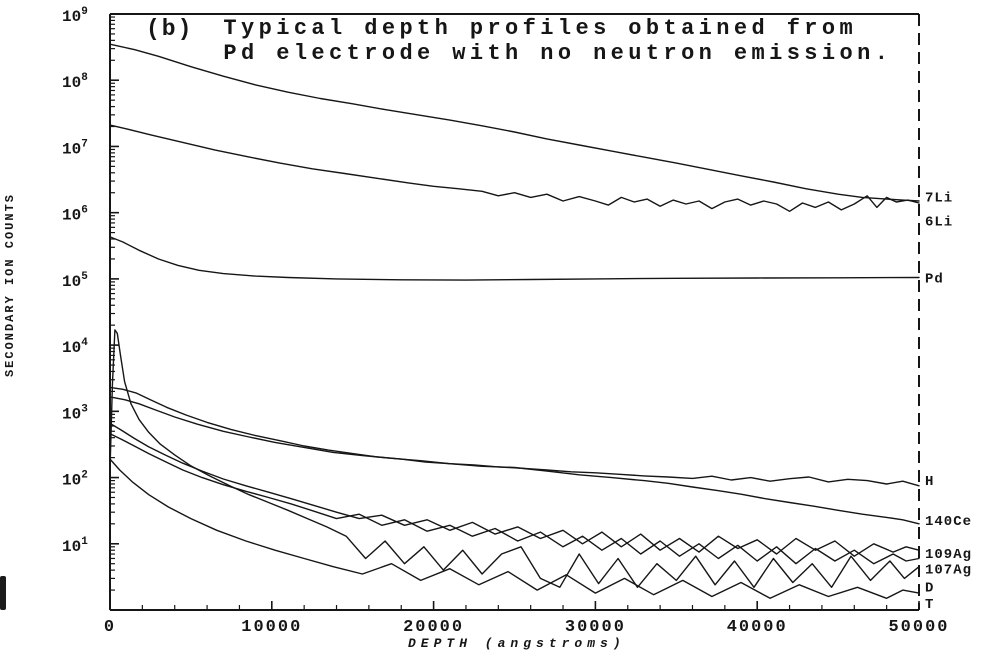  I want to click on x-tick-label: 30000, so click(595, 627).